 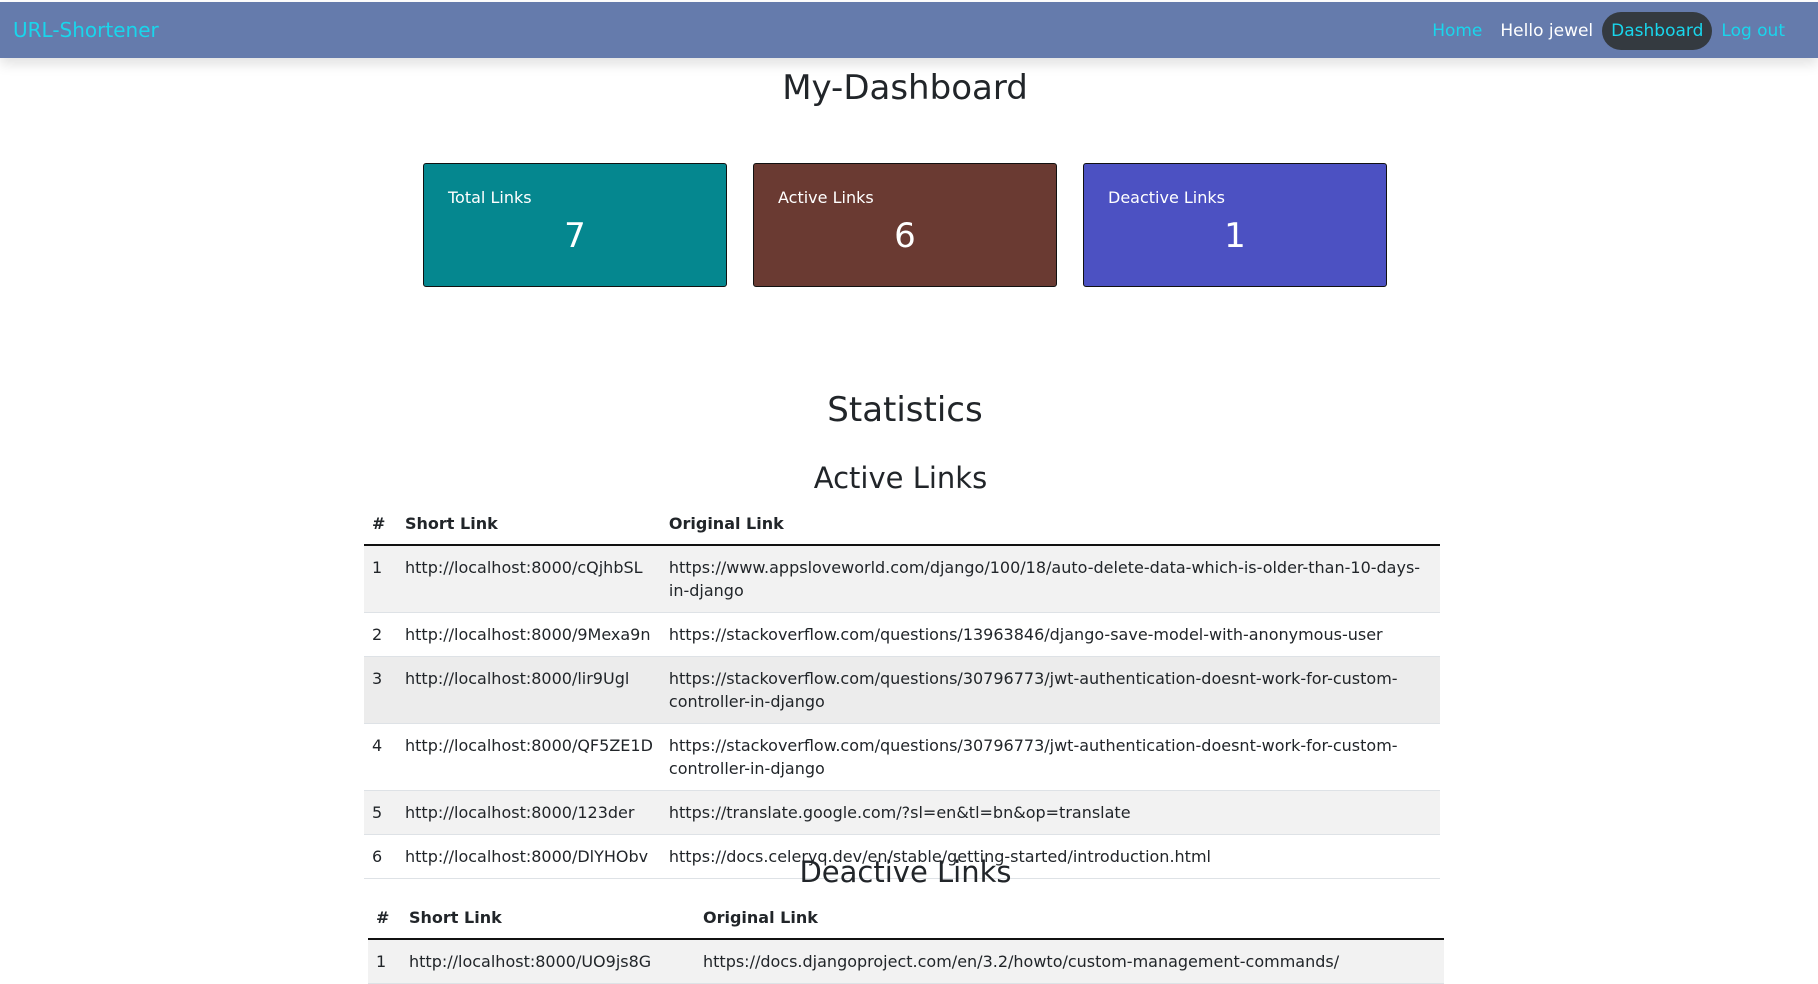 What do you see at coordinates (905, 872) in the screenshot?
I see `deactive-links-heading: Deactive Links` at bounding box center [905, 872].